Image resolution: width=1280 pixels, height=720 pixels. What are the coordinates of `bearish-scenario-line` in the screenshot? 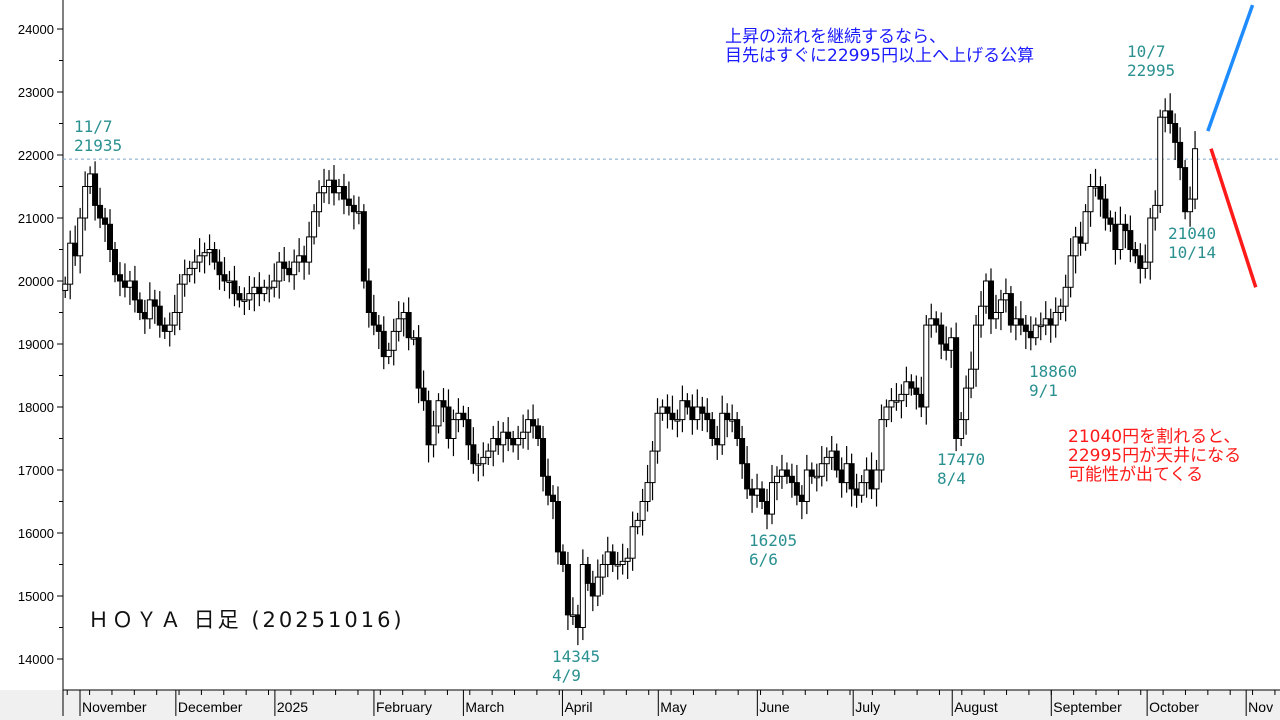 It's located at (1233, 218).